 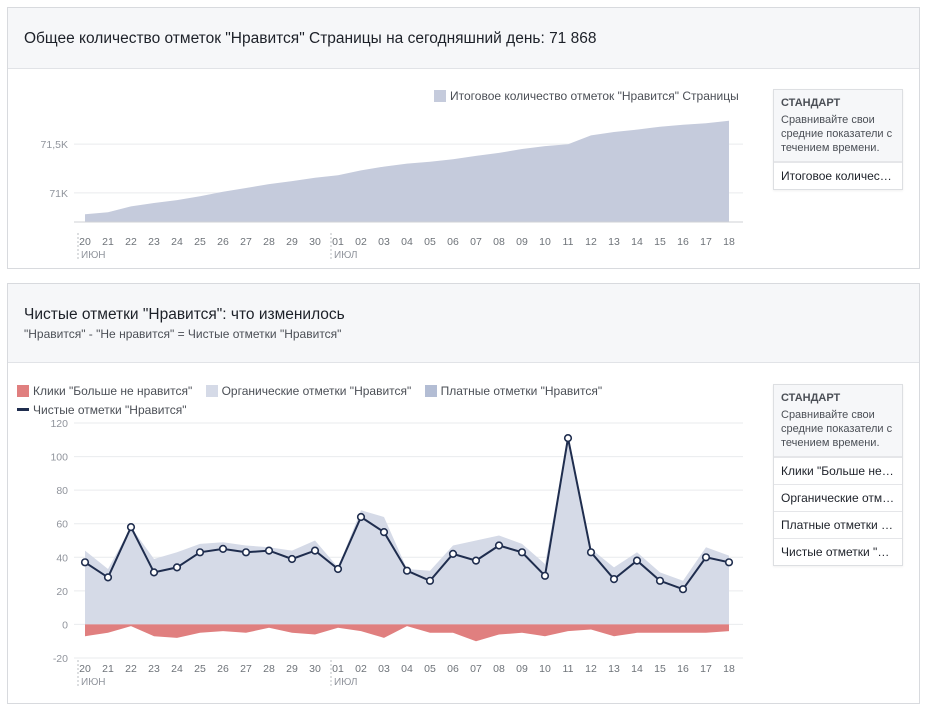 What do you see at coordinates (60, 659) in the screenshot?
I see `y-tick-label: -20` at bounding box center [60, 659].